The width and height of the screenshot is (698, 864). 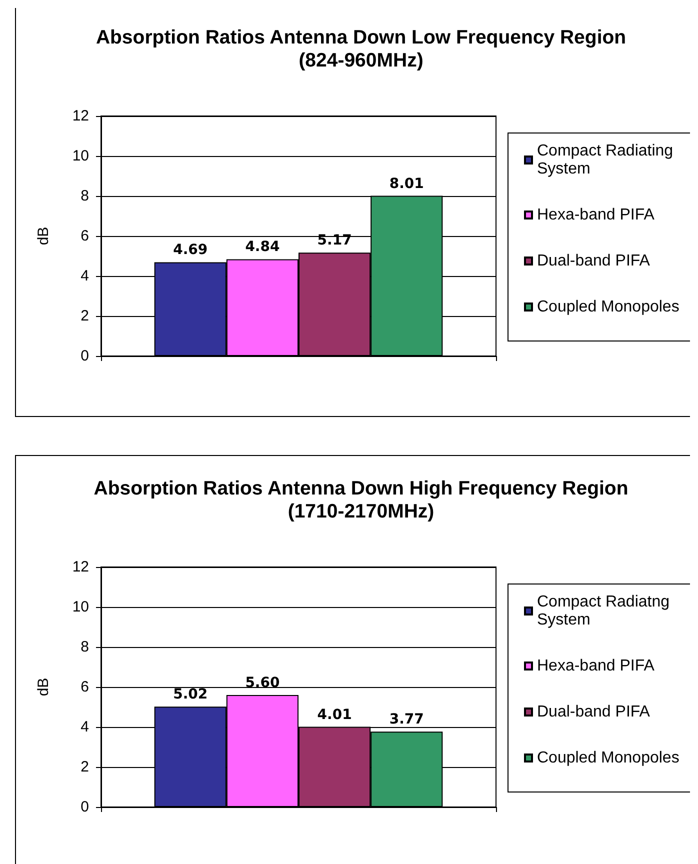 I want to click on data-label: 4.84, so click(x=262, y=247).